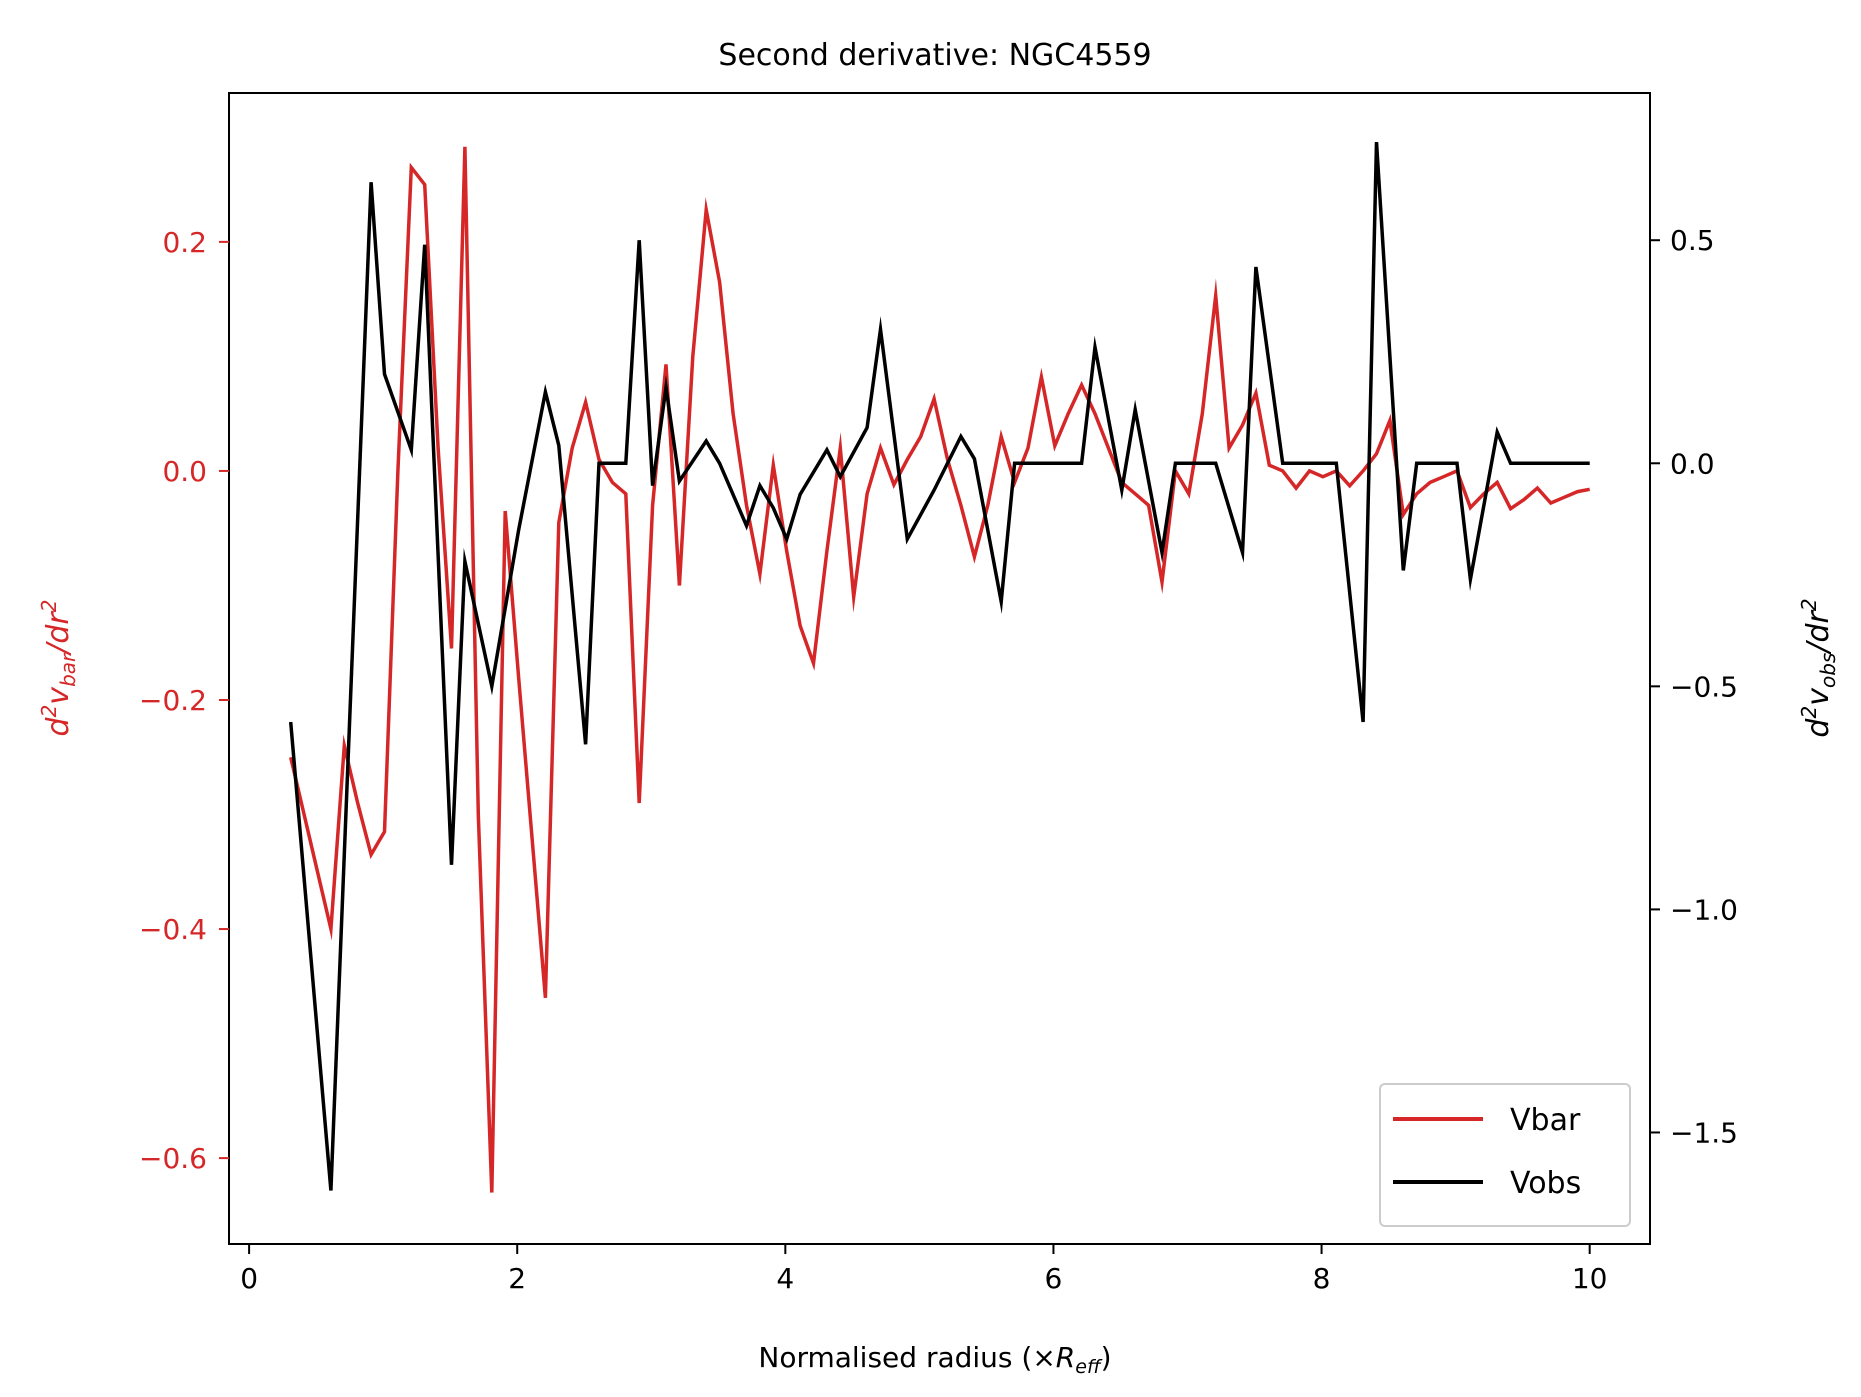 Image resolution: width=1861 pixels, height=1397 pixels. Describe the element at coordinates (1704, 1132) in the screenshot. I see `right-y-tick-label: −1.5` at that location.